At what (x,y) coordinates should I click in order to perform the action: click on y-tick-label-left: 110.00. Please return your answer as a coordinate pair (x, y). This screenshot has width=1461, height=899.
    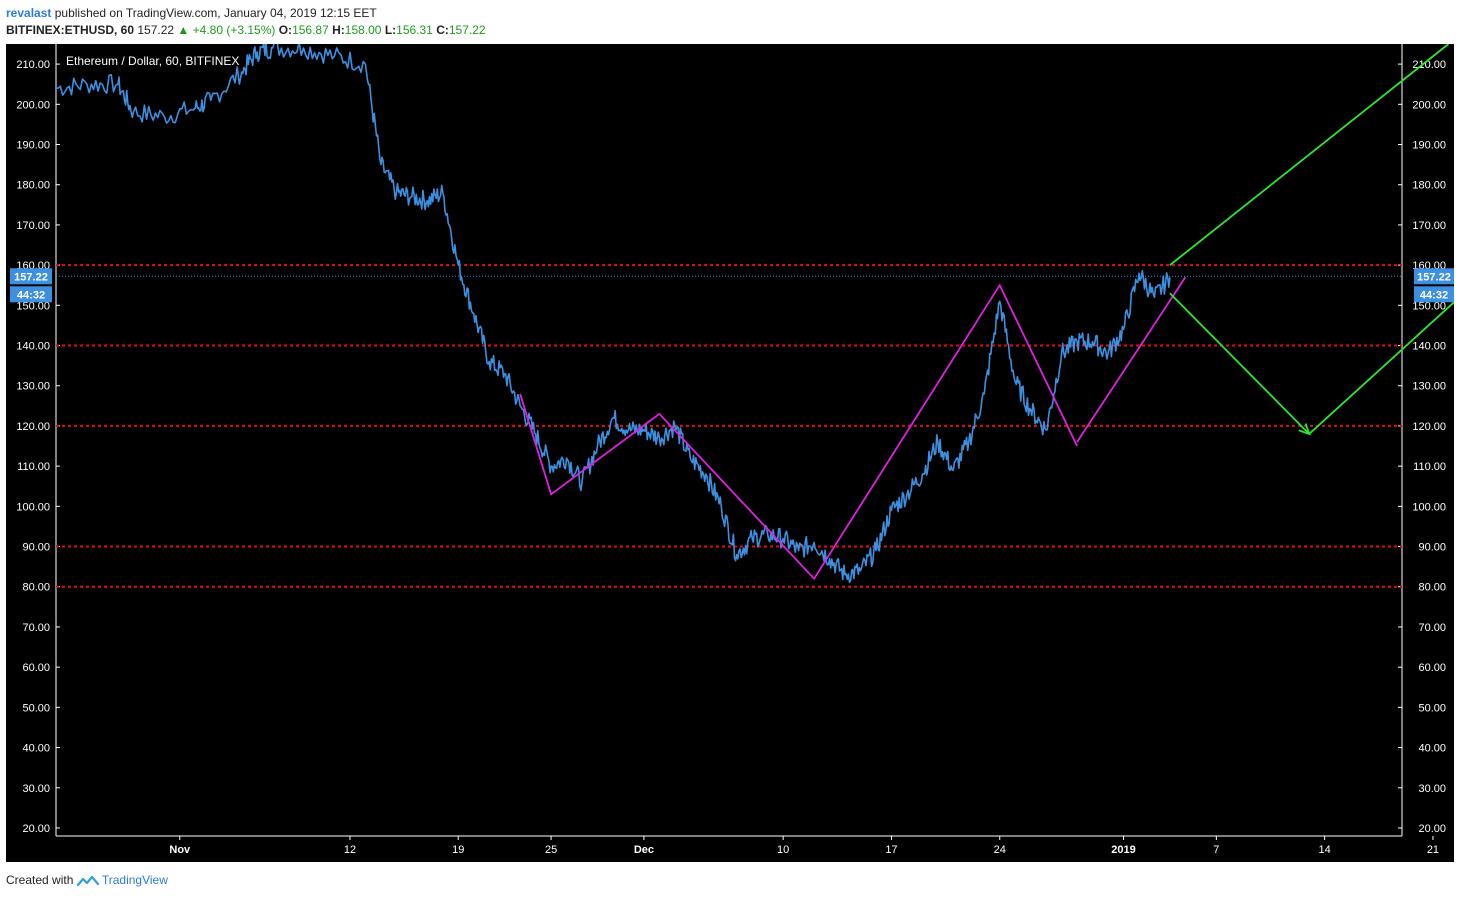
    Looking at the image, I should click on (33, 467).